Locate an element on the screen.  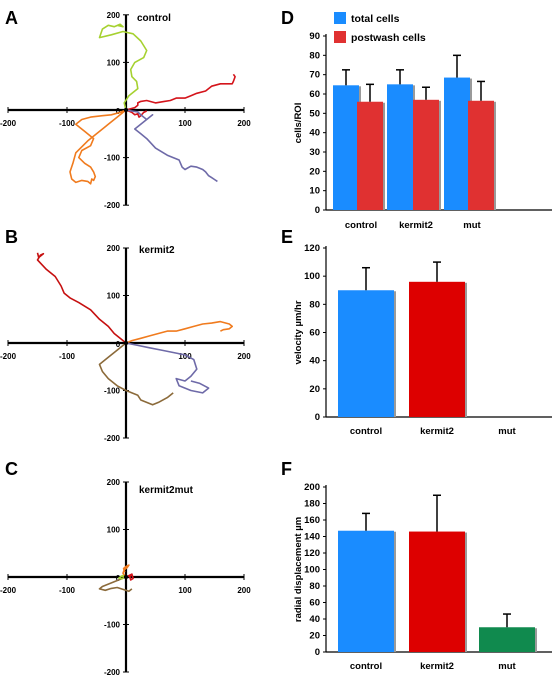
track-plot-kermit2: -200 -100 100 200 200 100 -100 -200 0 kermit2 is located at coordinates (125, 343).